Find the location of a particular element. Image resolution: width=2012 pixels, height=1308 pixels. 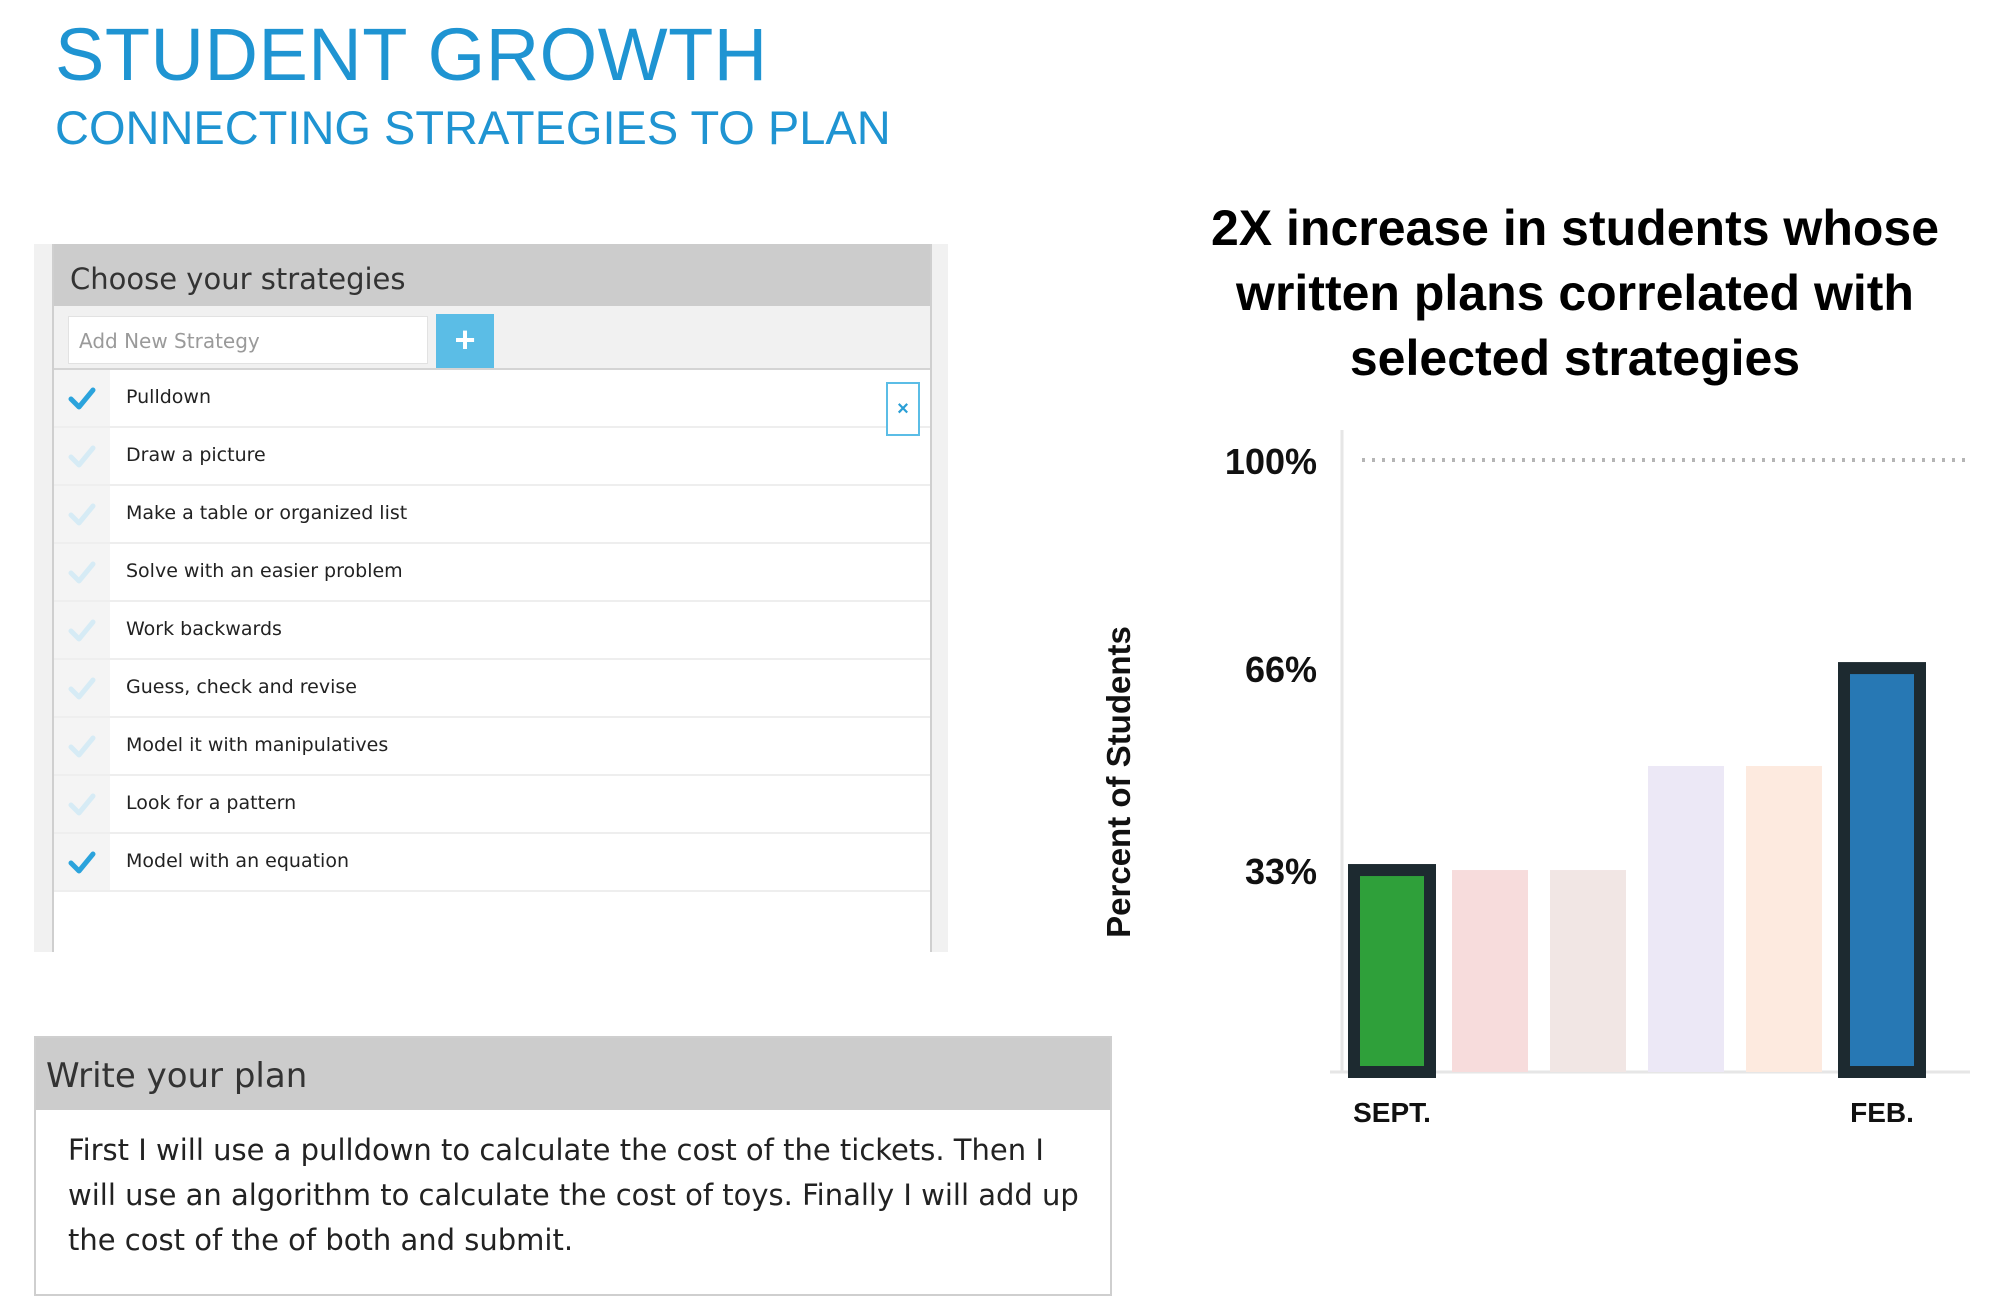

strategy-label: Look for a pattern is located at coordinates (211, 803).